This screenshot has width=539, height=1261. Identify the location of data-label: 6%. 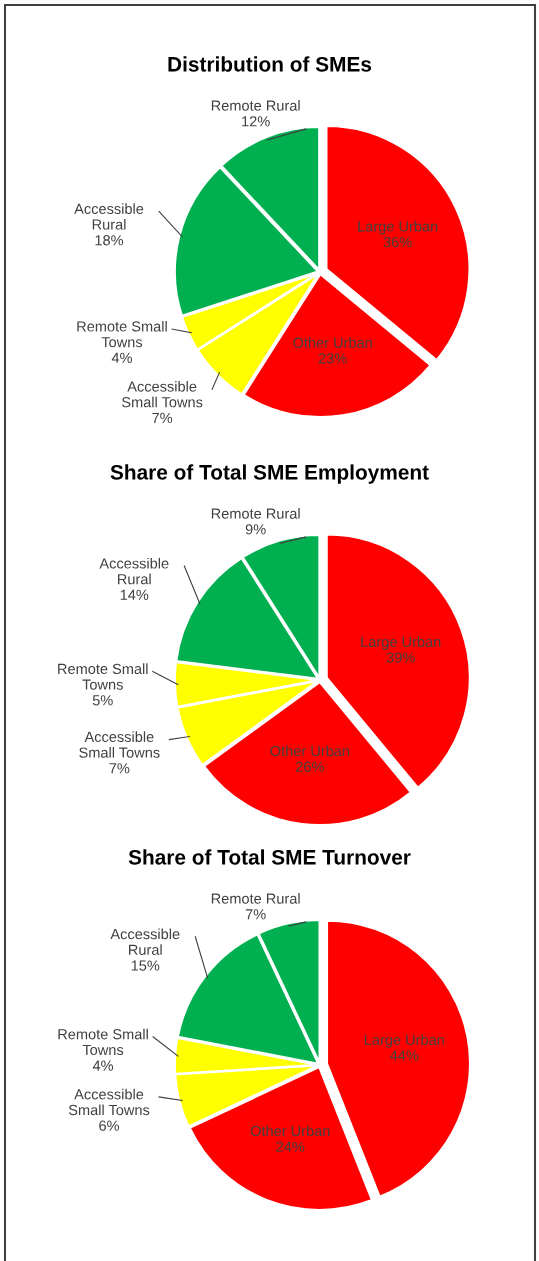
(109, 1125).